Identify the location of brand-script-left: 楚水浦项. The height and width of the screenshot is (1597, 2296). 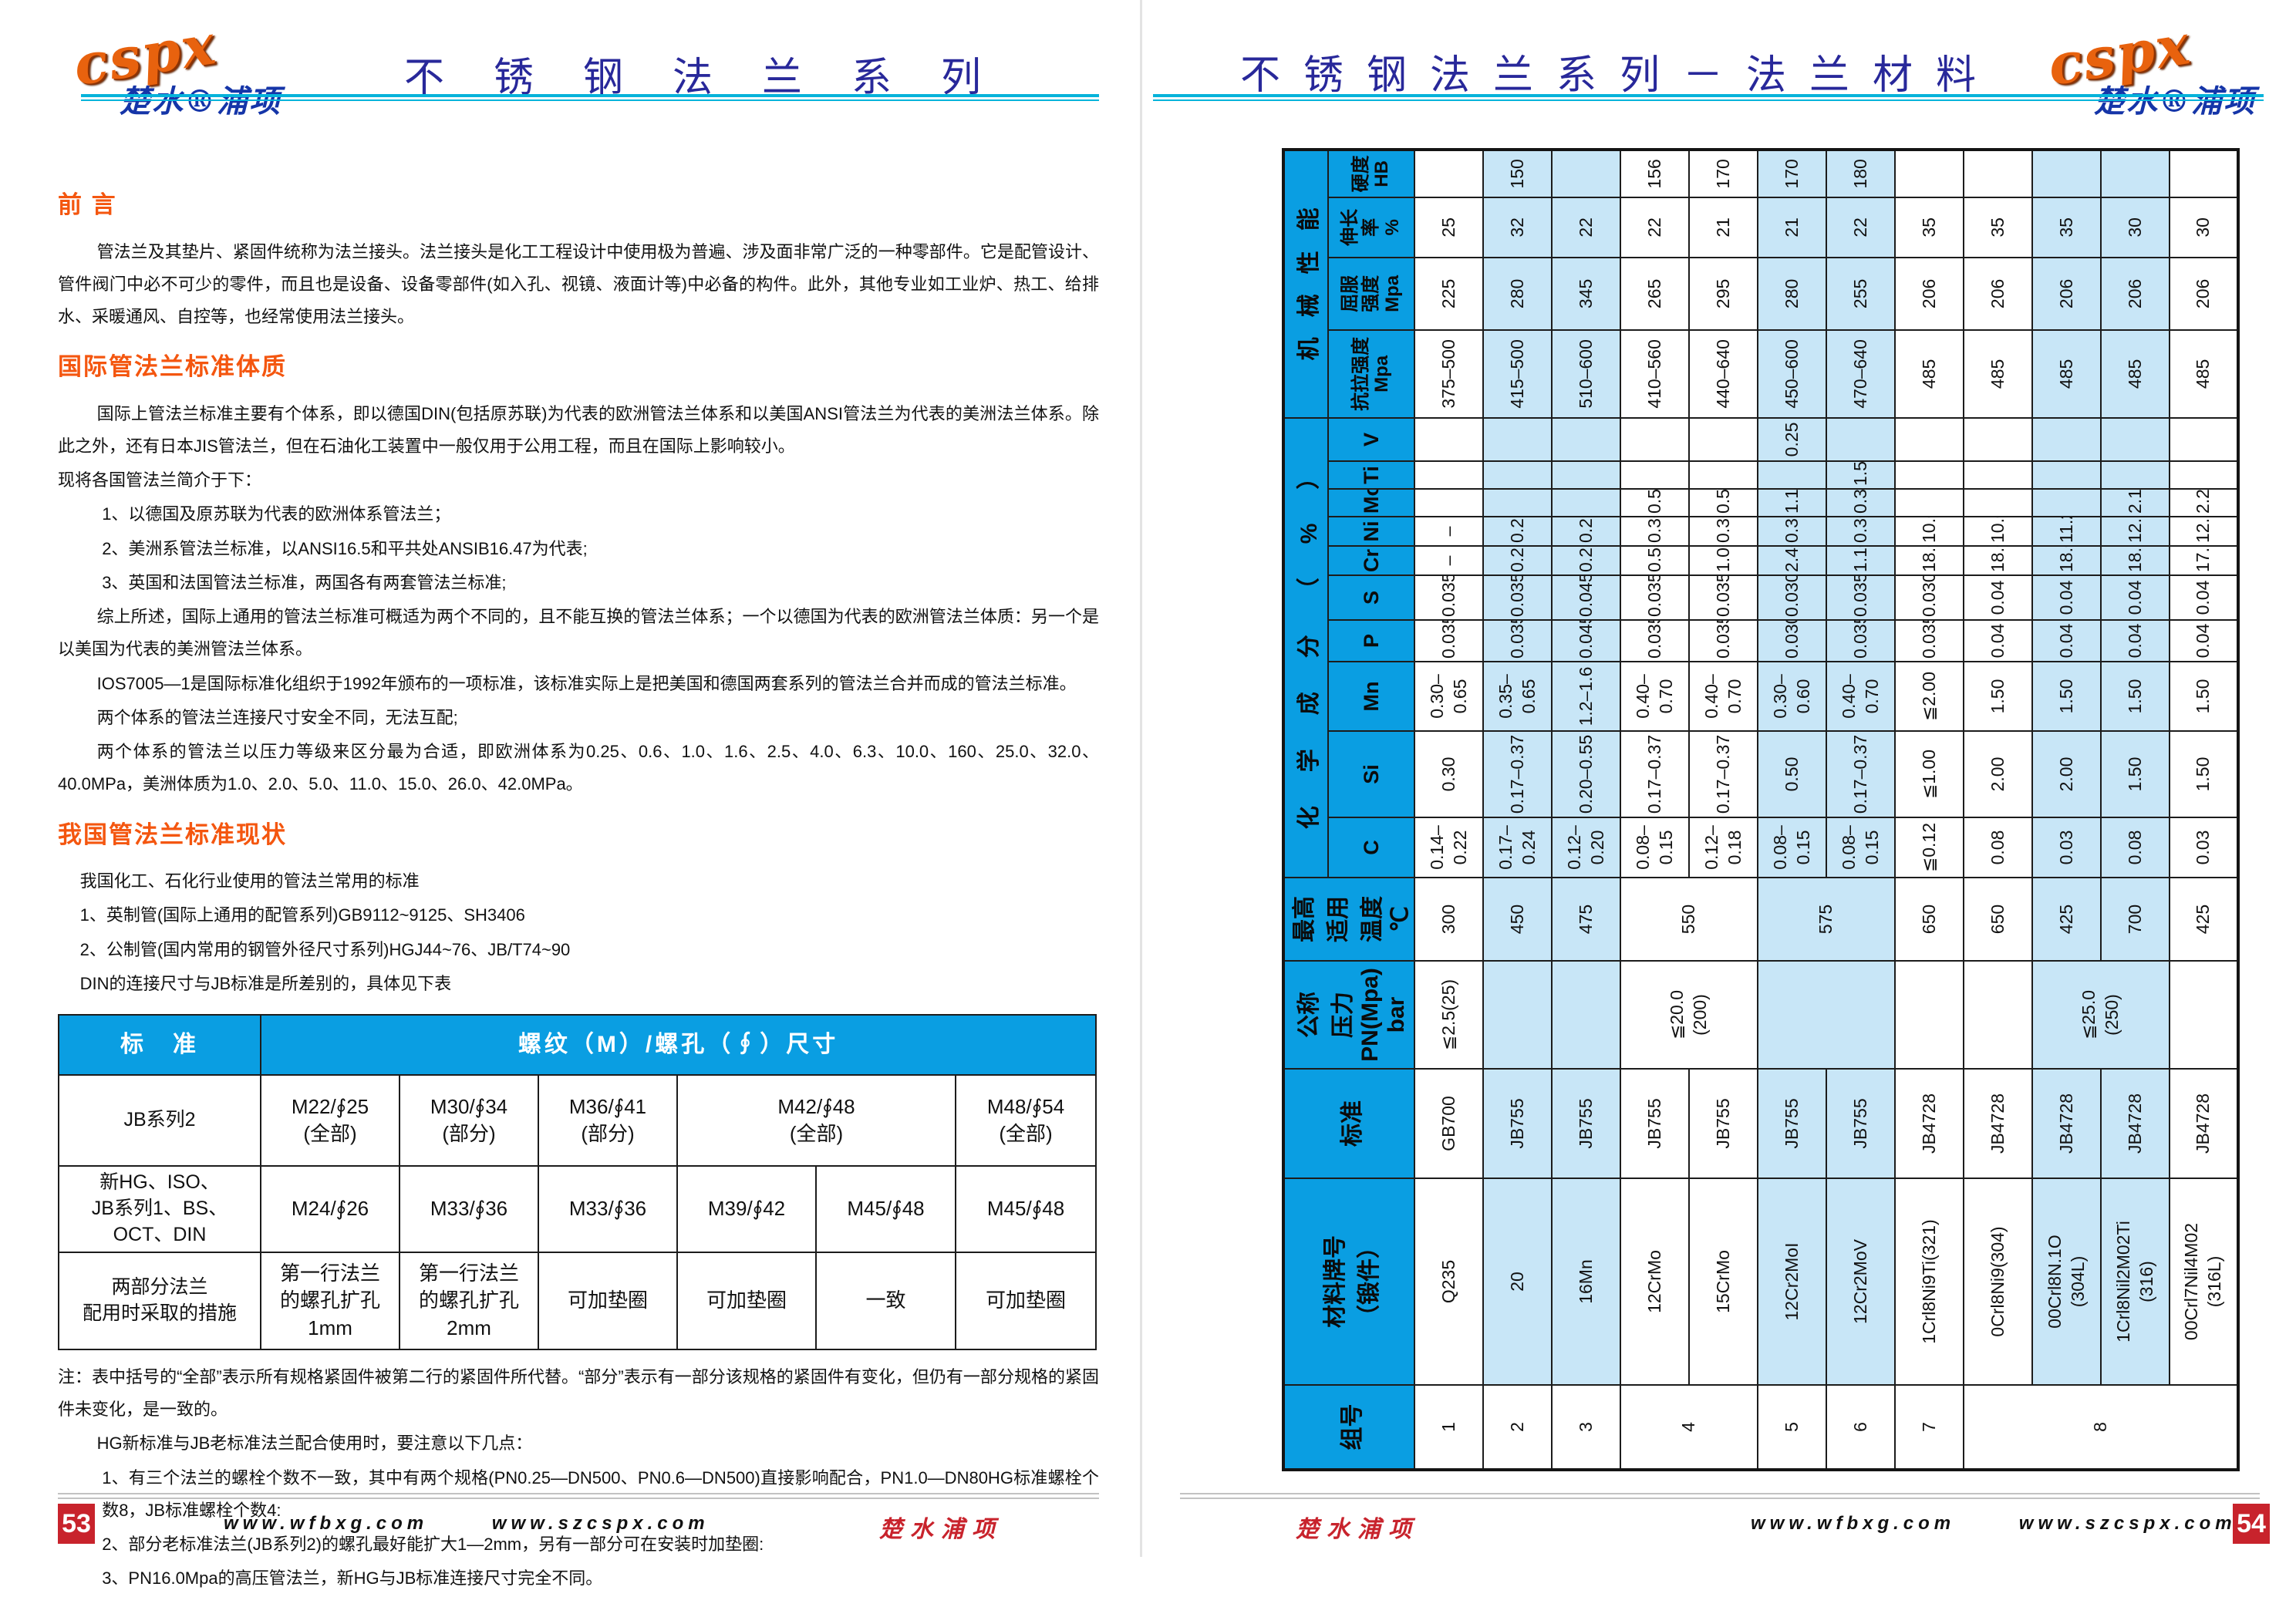
(941, 1529).